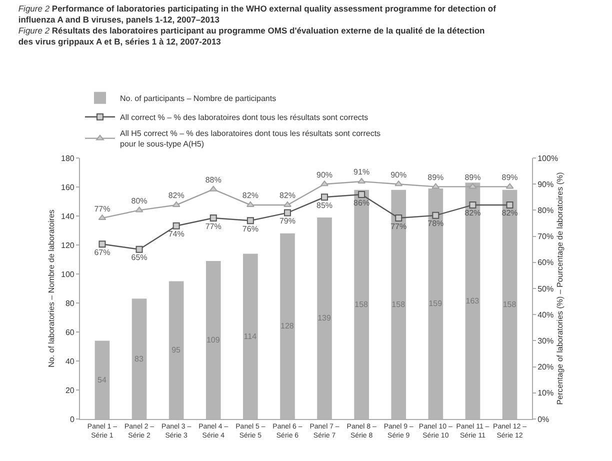 The image size is (612, 461). What do you see at coordinates (68, 187) in the screenshot?
I see `y-tick-label: 160` at bounding box center [68, 187].